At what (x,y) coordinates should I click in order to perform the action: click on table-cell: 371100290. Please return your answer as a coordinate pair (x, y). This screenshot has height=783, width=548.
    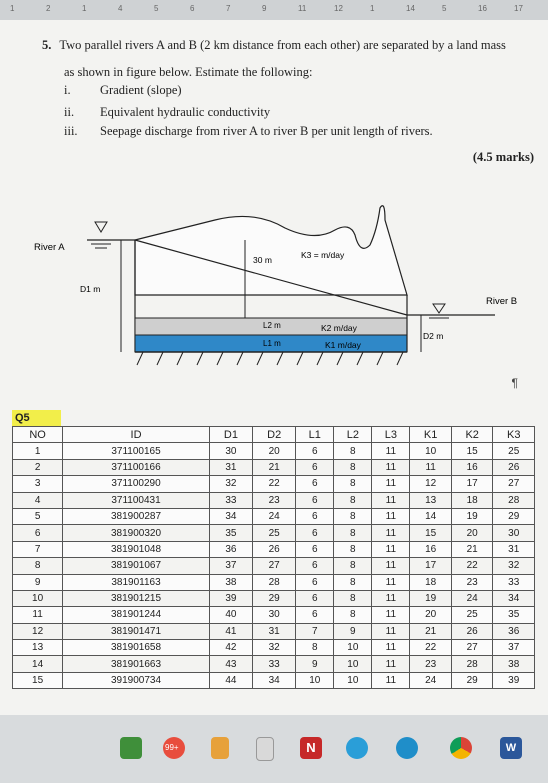
    Looking at the image, I should click on (136, 484).